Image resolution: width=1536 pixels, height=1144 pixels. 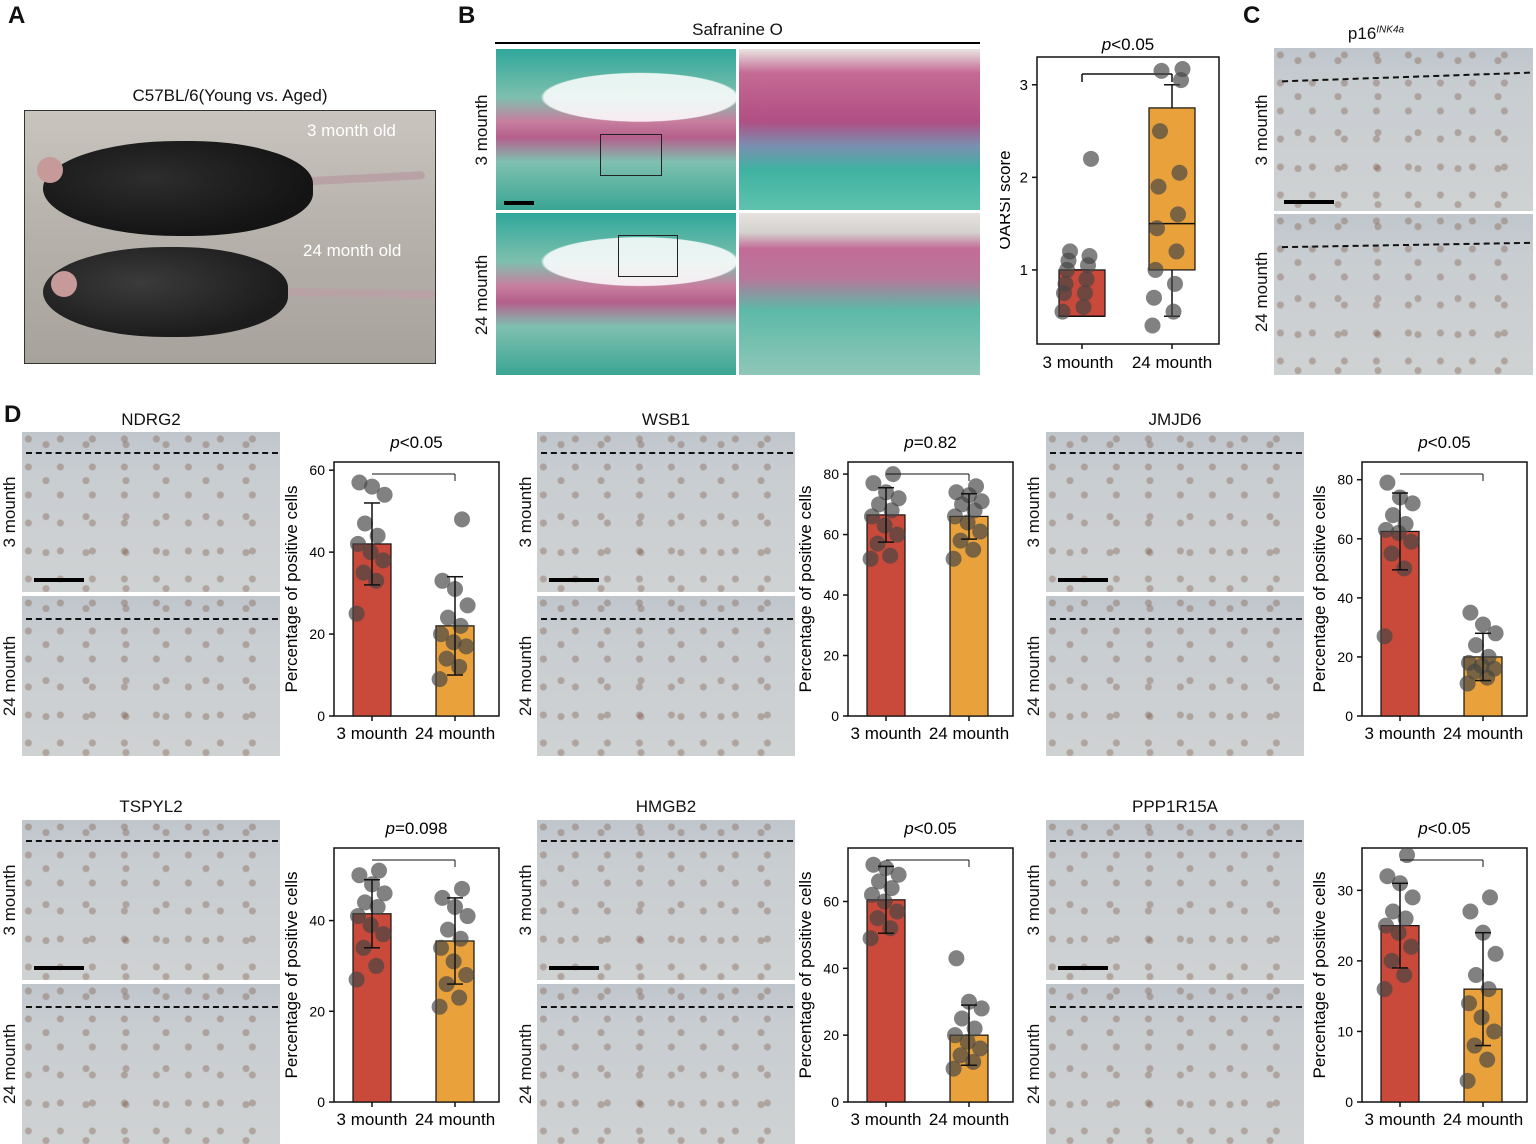 What do you see at coordinates (831, 595) in the screenshot?
I see `wsb1-ytick-label: 40` at bounding box center [831, 595].